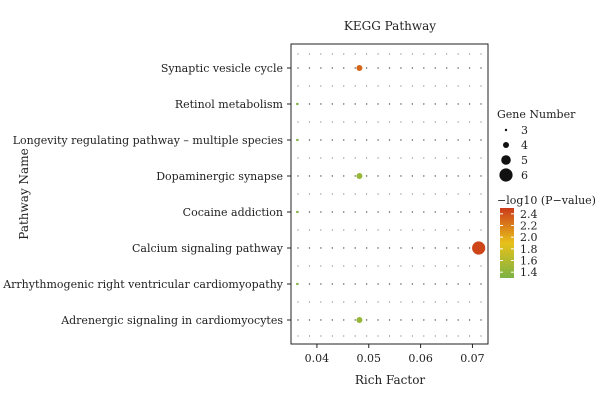  What do you see at coordinates (524, 175) in the screenshot?
I see `size-legend-label: 6` at bounding box center [524, 175].